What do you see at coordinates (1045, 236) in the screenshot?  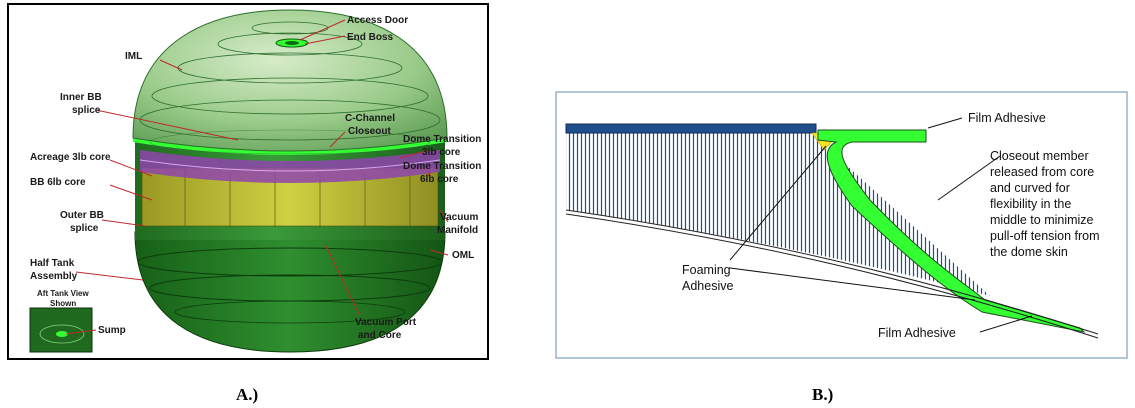 I see `label-closeout-line6: pull-off tension from` at bounding box center [1045, 236].